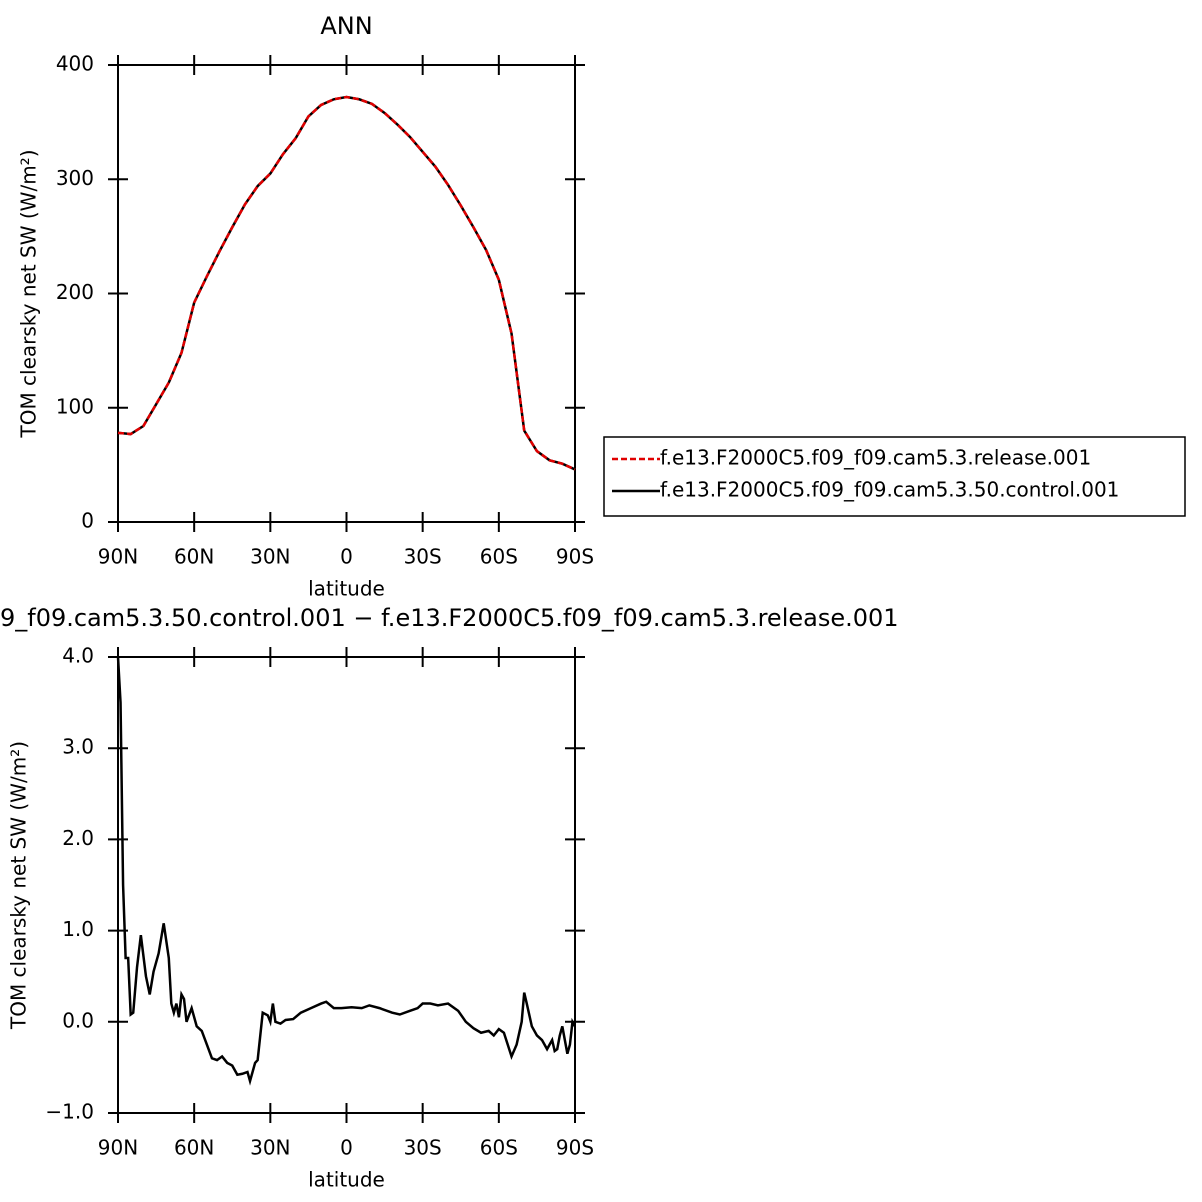 The height and width of the screenshot is (1202, 1202). Describe the element at coordinates (875, 458) in the screenshot. I see `legend-label: f.e13.F2000C5.f09_f09.cam5.3.release.001` at that location.